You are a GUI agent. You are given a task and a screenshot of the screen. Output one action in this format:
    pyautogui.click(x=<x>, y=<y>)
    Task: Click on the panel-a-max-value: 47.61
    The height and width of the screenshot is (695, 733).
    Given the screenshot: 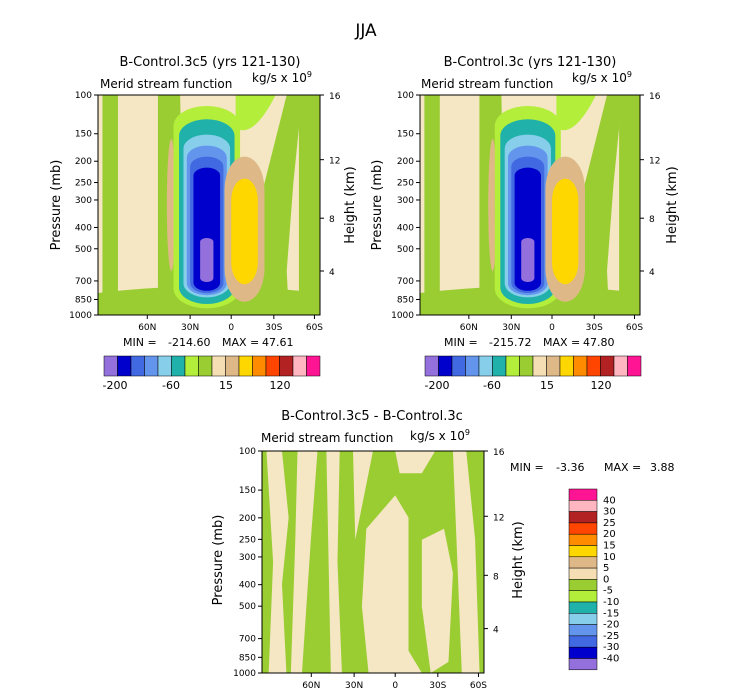 What is the action you would take?
    pyautogui.click(x=278, y=342)
    